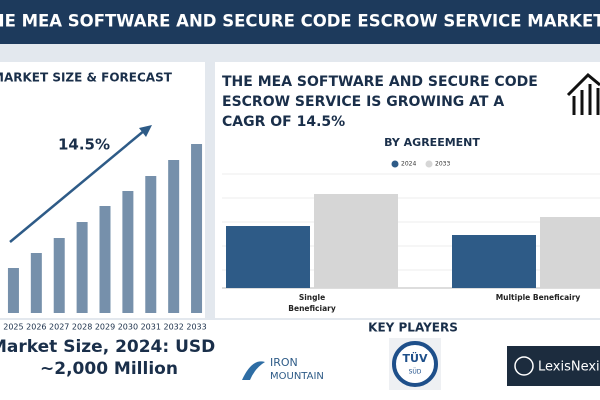 This screenshot has width=600, height=400. Describe the element at coordinates (538, 297) in the screenshot. I see `x-tick-label: Multiple Beneficairy` at that location.